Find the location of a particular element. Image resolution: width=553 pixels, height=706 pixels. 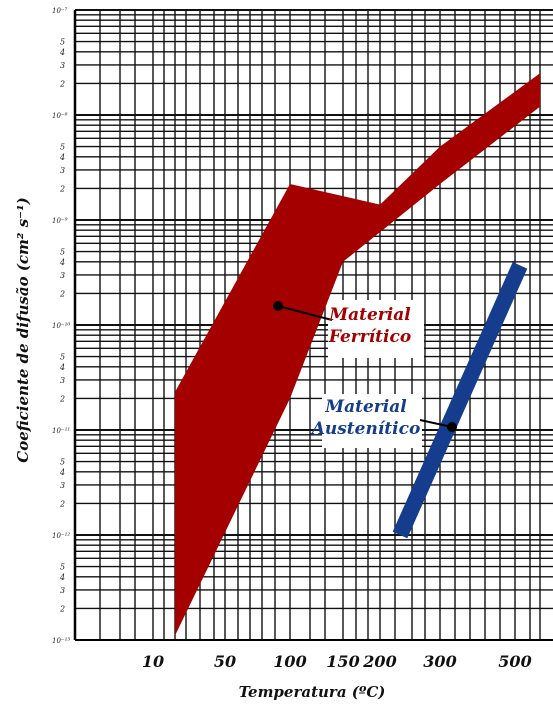

x-tick-label: 500 is located at coordinates (514, 661).